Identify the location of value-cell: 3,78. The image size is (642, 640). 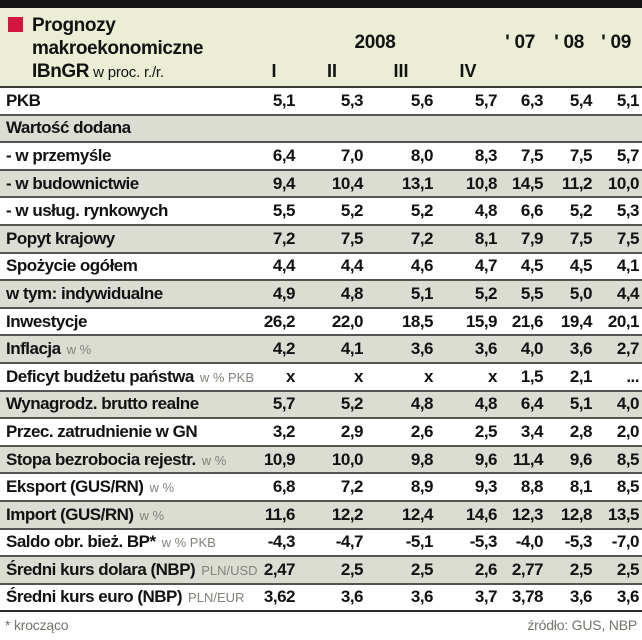
(527, 597).